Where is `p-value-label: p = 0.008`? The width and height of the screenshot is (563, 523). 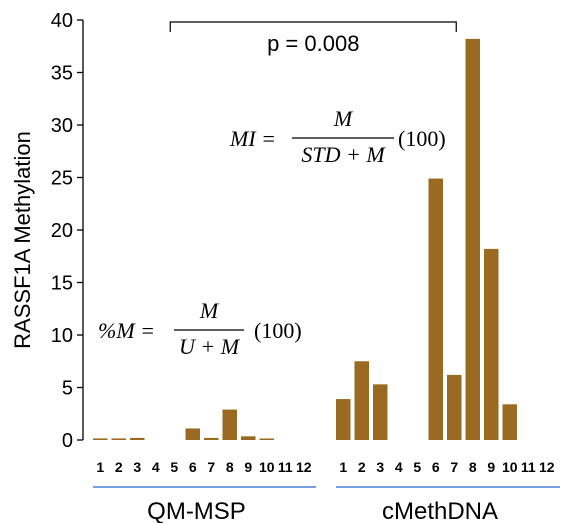 p-value-label: p = 0.008 is located at coordinates (313, 43).